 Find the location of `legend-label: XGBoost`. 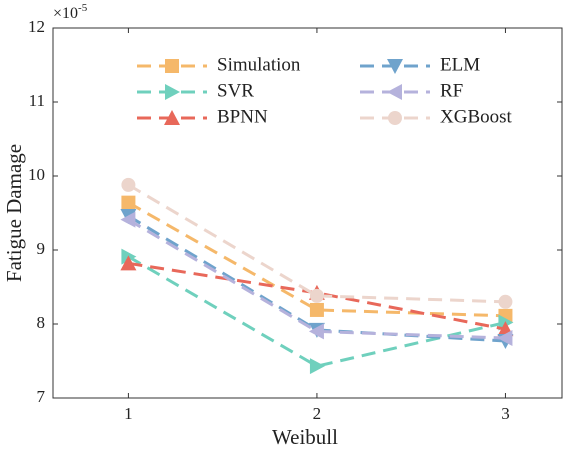

legend-label: XGBoost is located at coordinates (476, 116).